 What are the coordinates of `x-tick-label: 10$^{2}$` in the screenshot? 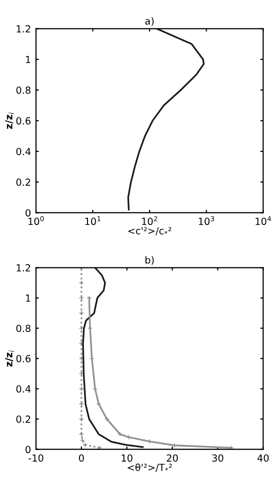 It's located at (150, 221).